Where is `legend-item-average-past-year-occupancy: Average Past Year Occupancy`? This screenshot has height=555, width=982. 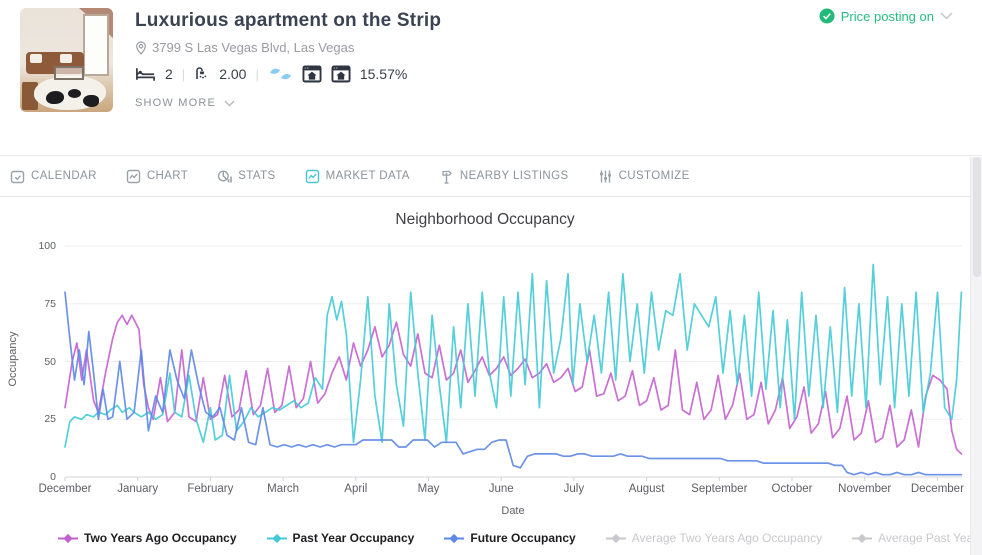 legend-item-average-past-year-occupancy: Average Past Year Occupancy is located at coordinates (917, 538).